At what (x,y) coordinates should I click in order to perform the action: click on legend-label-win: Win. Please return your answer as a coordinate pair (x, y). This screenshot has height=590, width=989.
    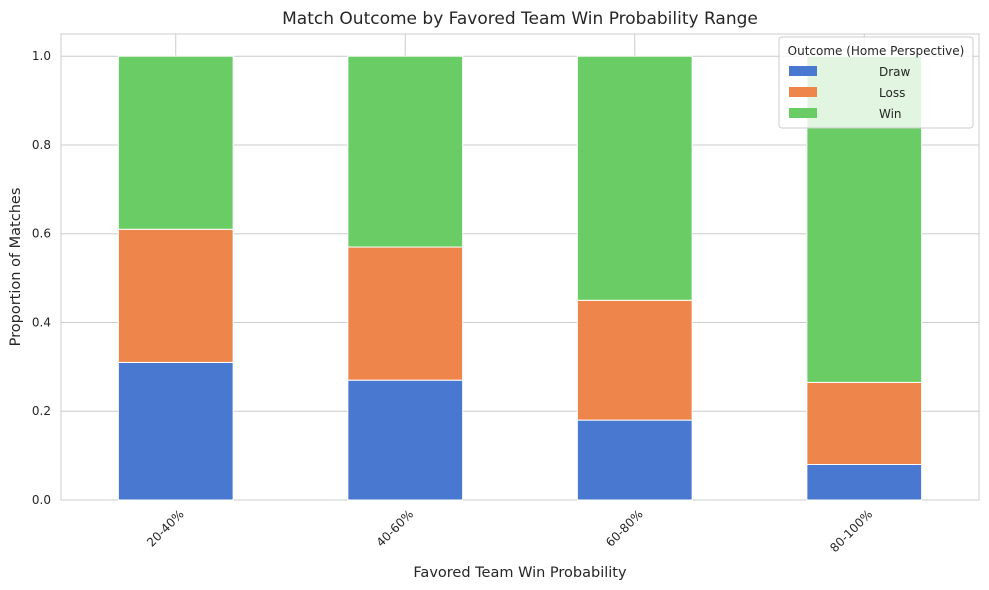
    Looking at the image, I should click on (890, 114).